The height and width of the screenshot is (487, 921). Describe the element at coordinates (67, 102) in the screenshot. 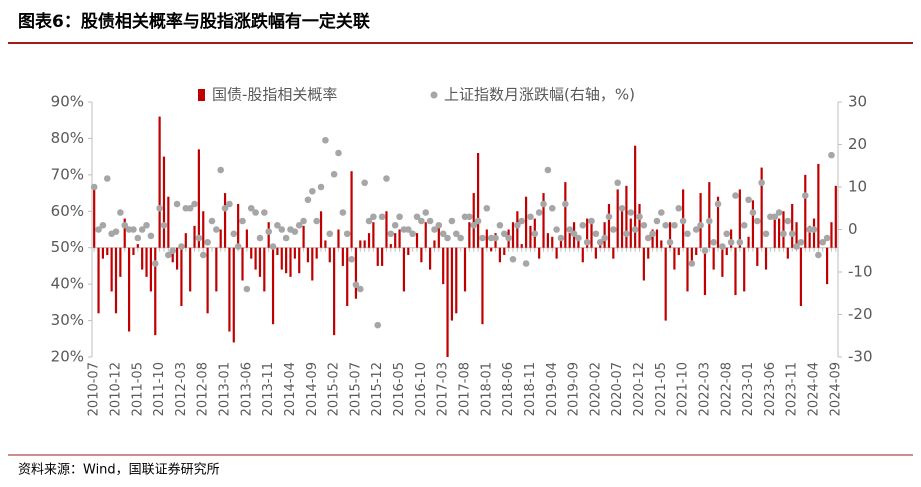

I see `y-tick-label: 90%` at that location.